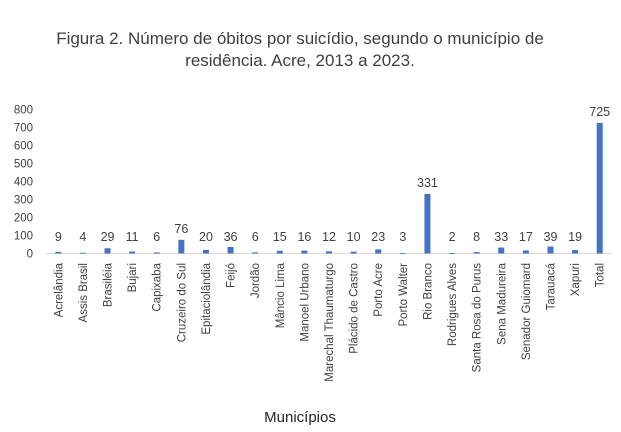  What do you see at coordinates (23, 129) in the screenshot?
I see `y-tick-label: 700` at bounding box center [23, 129].